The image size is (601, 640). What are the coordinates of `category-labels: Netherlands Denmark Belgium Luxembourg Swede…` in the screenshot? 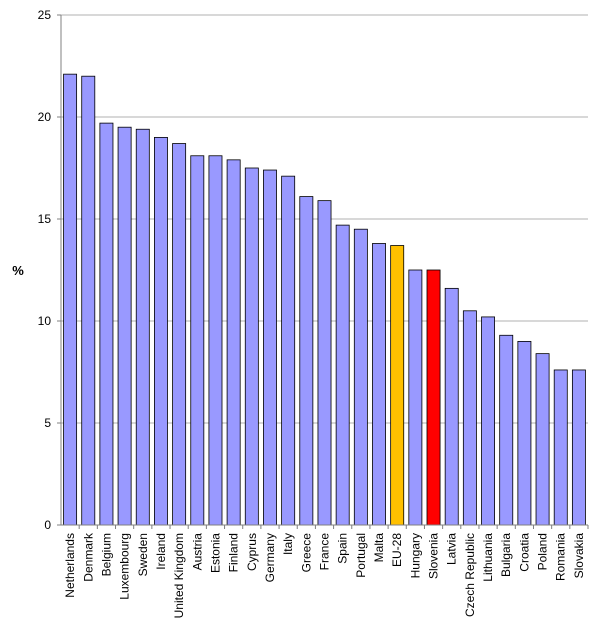 It's located at (324, 575).